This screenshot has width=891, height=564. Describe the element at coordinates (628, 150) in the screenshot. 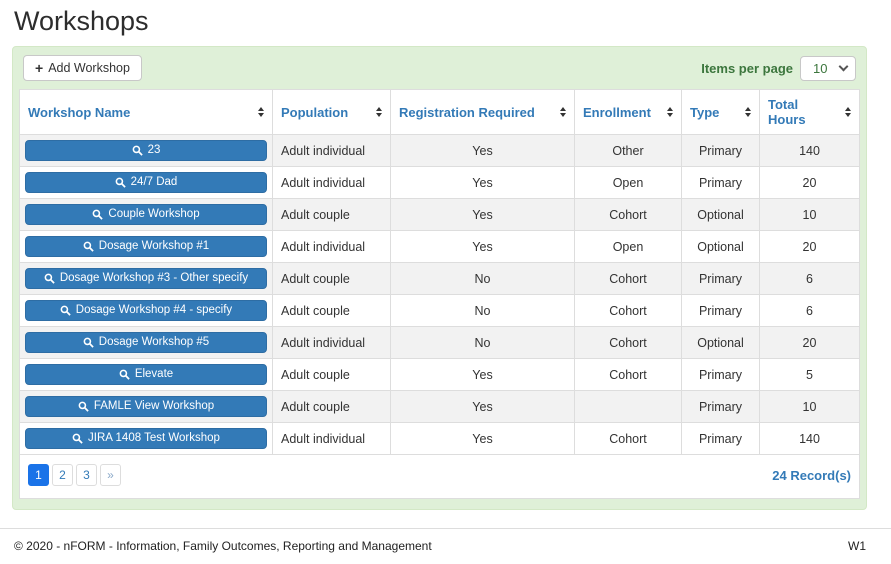

I see `cell-enrollment: Other` at that location.